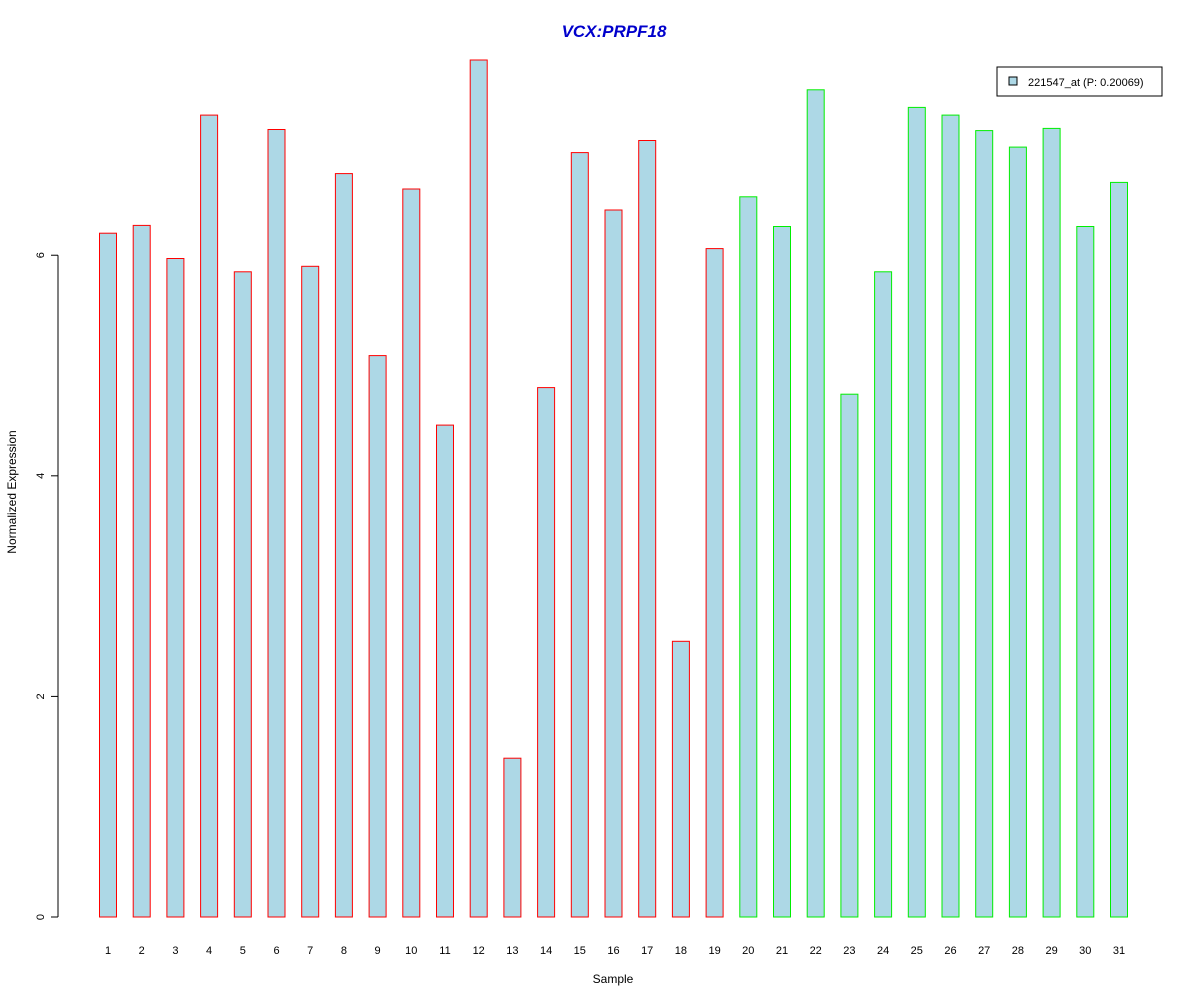  I want to click on x-tick-label: 31, so click(1119, 951).